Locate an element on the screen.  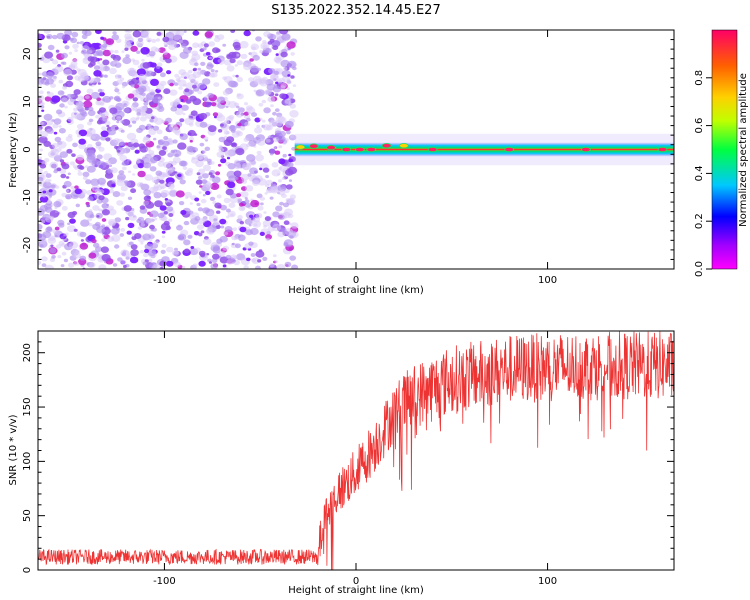
spectral-peak is located at coordinates (662, 149).